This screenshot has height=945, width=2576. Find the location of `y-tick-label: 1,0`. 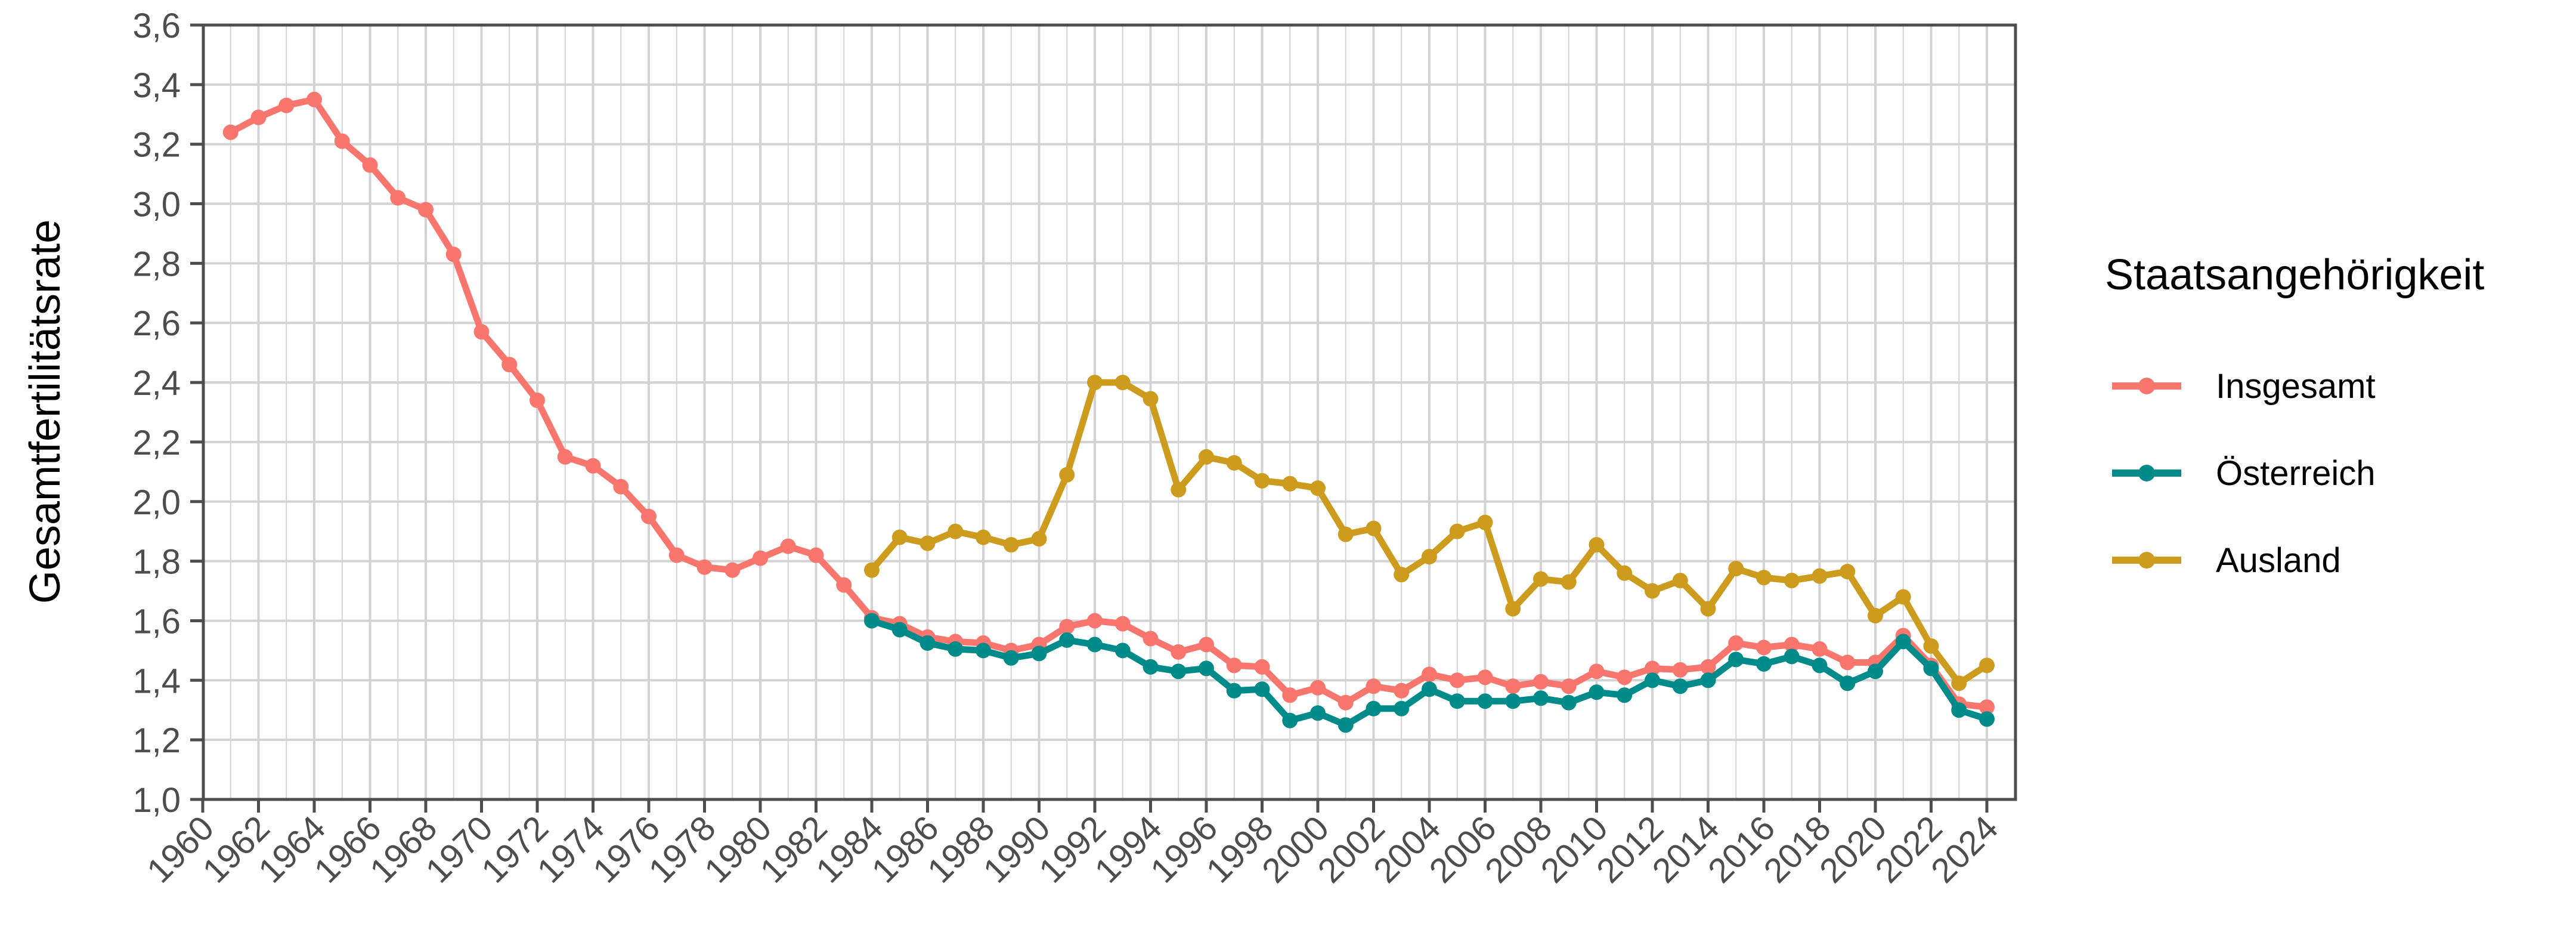

y-tick-label: 1,0 is located at coordinates (157, 800).